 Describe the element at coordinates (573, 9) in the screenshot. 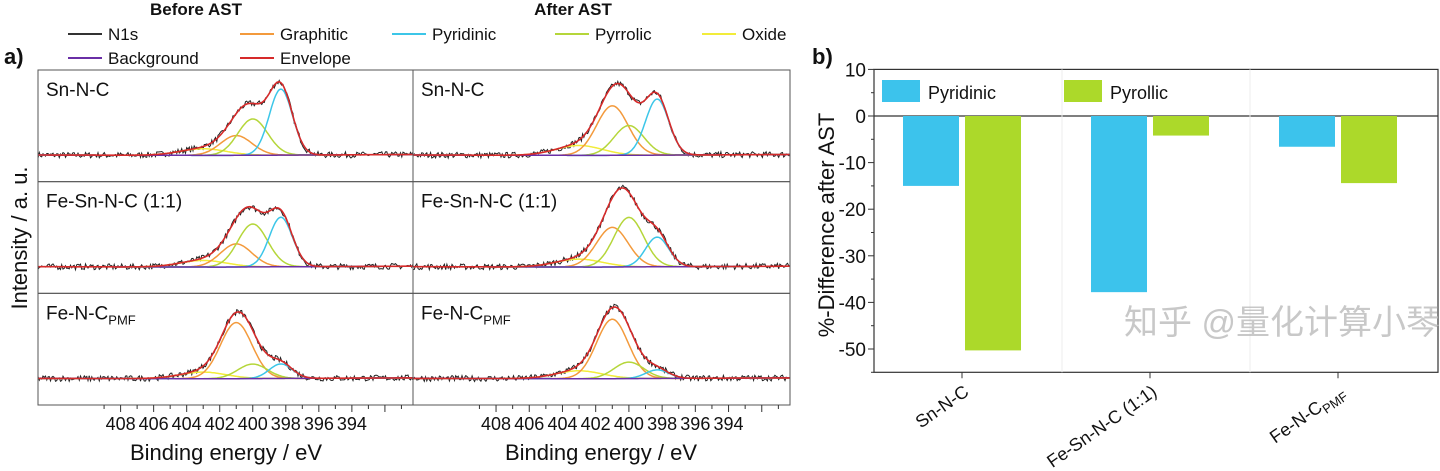

I see `col-title-after: After AST` at that location.